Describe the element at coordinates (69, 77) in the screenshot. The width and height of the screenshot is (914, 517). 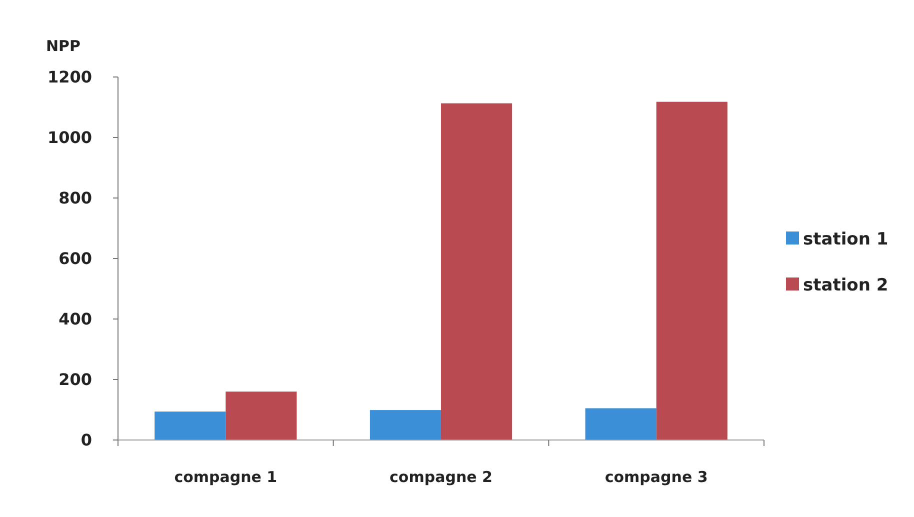
I see `y-tick-label: 1200` at that location.